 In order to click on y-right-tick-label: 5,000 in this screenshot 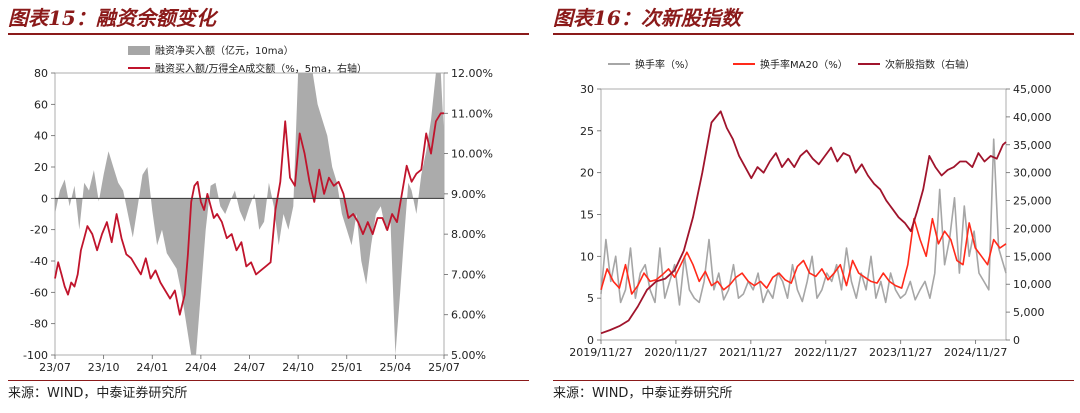, I will do `click(1029, 312)`.